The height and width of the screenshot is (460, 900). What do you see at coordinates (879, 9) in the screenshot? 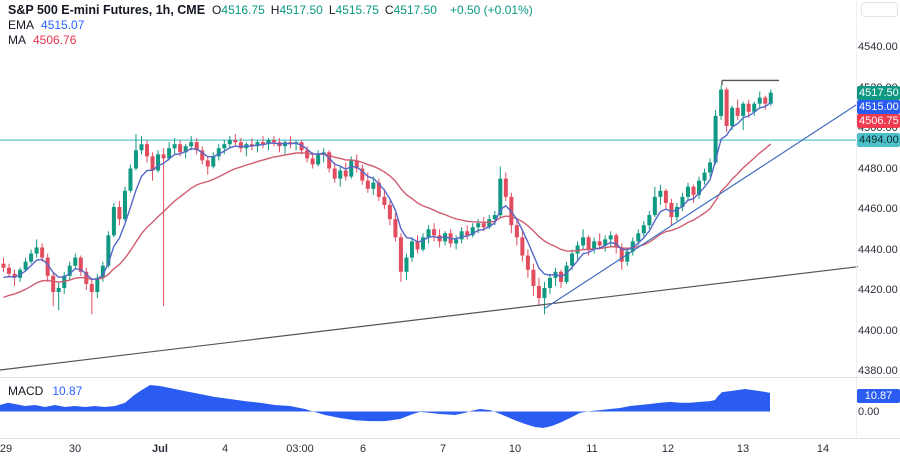
I see `price-scale-chip` at bounding box center [879, 9].